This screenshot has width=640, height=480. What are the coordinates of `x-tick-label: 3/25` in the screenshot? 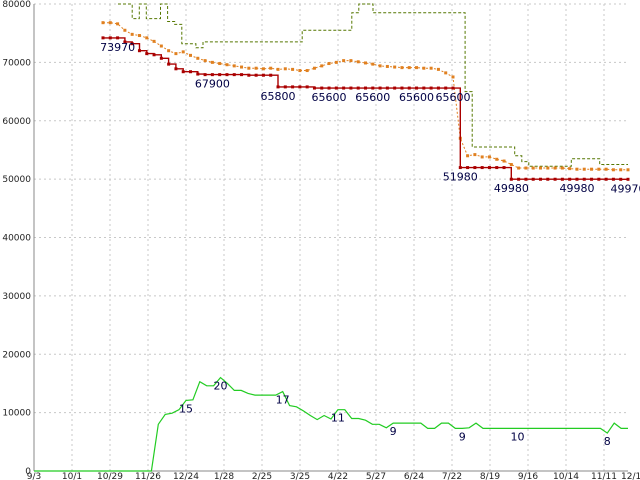 It's located at (300, 476).